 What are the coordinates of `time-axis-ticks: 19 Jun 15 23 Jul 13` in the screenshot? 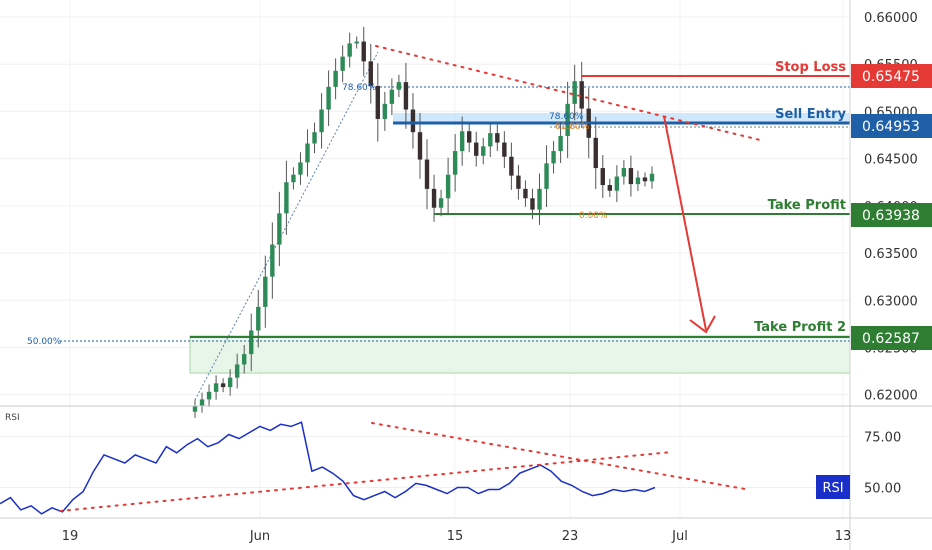 It's located at (457, 536).